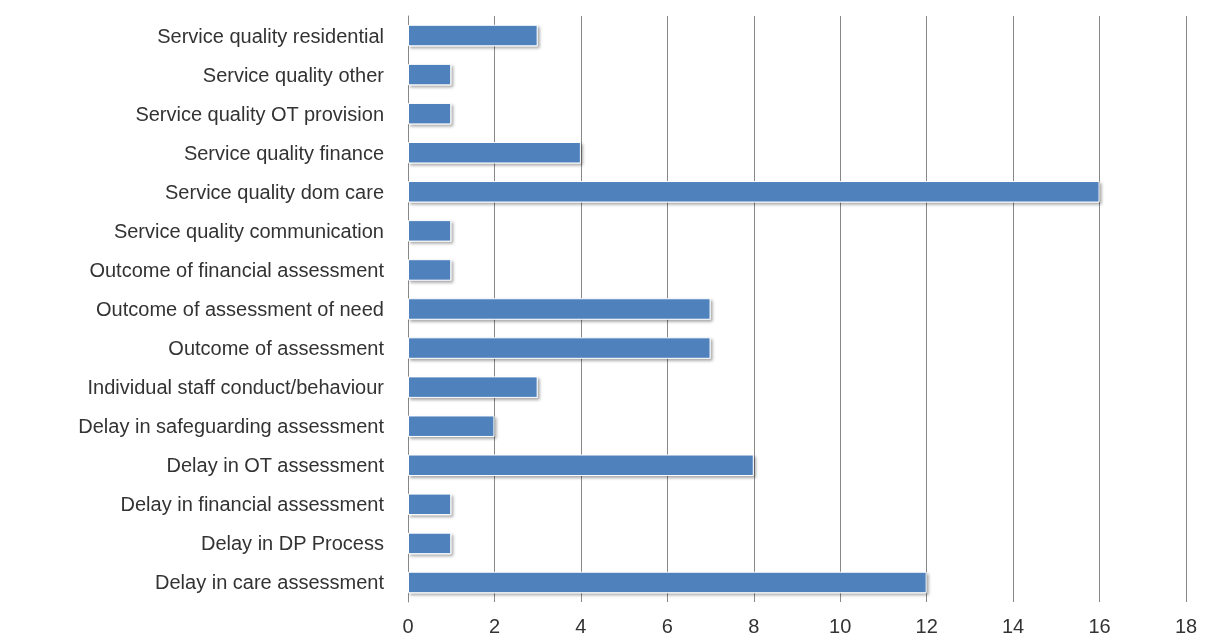  What do you see at coordinates (231, 426) in the screenshot?
I see `y-tick-label: Delay in safeguarding assessment` at bounding box center [231, 426].